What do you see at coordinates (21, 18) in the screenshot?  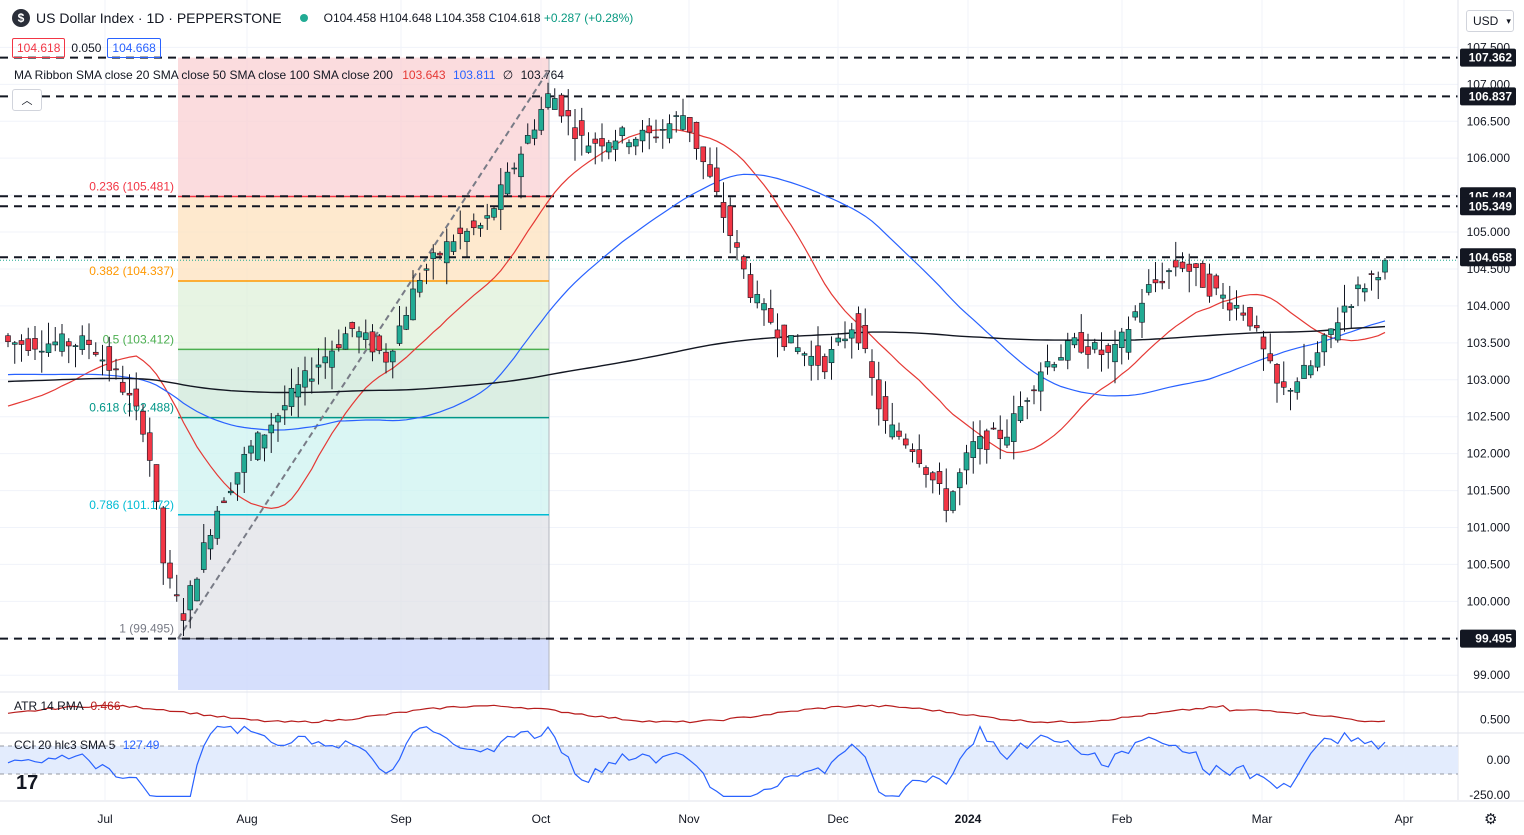 I see `dollar-logo-icon: $` at bounding box center [21, 18].